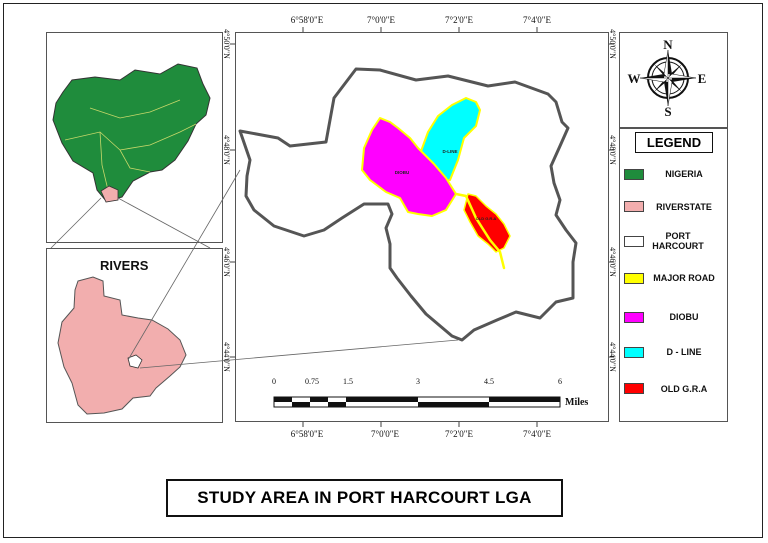 The image size is (768, 543). I want to click on compass-rose-icon, so click(668, 78).